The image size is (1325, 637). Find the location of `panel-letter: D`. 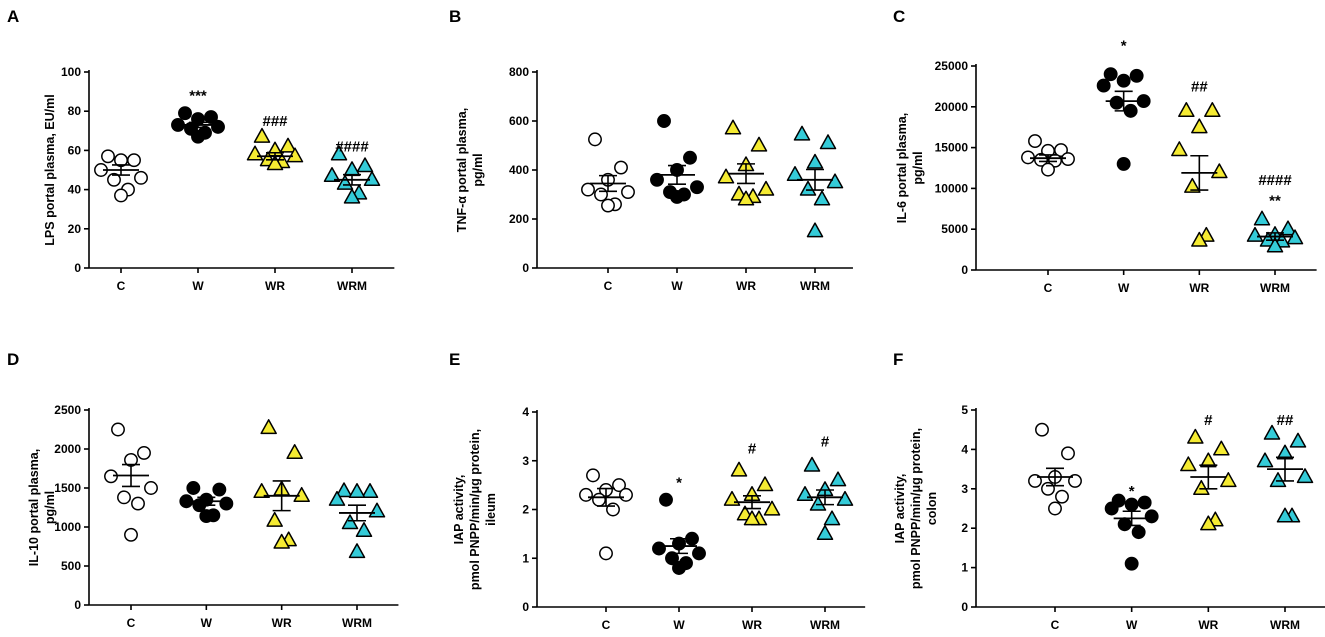

panel-letter: D is located at coordinates (13, 359).